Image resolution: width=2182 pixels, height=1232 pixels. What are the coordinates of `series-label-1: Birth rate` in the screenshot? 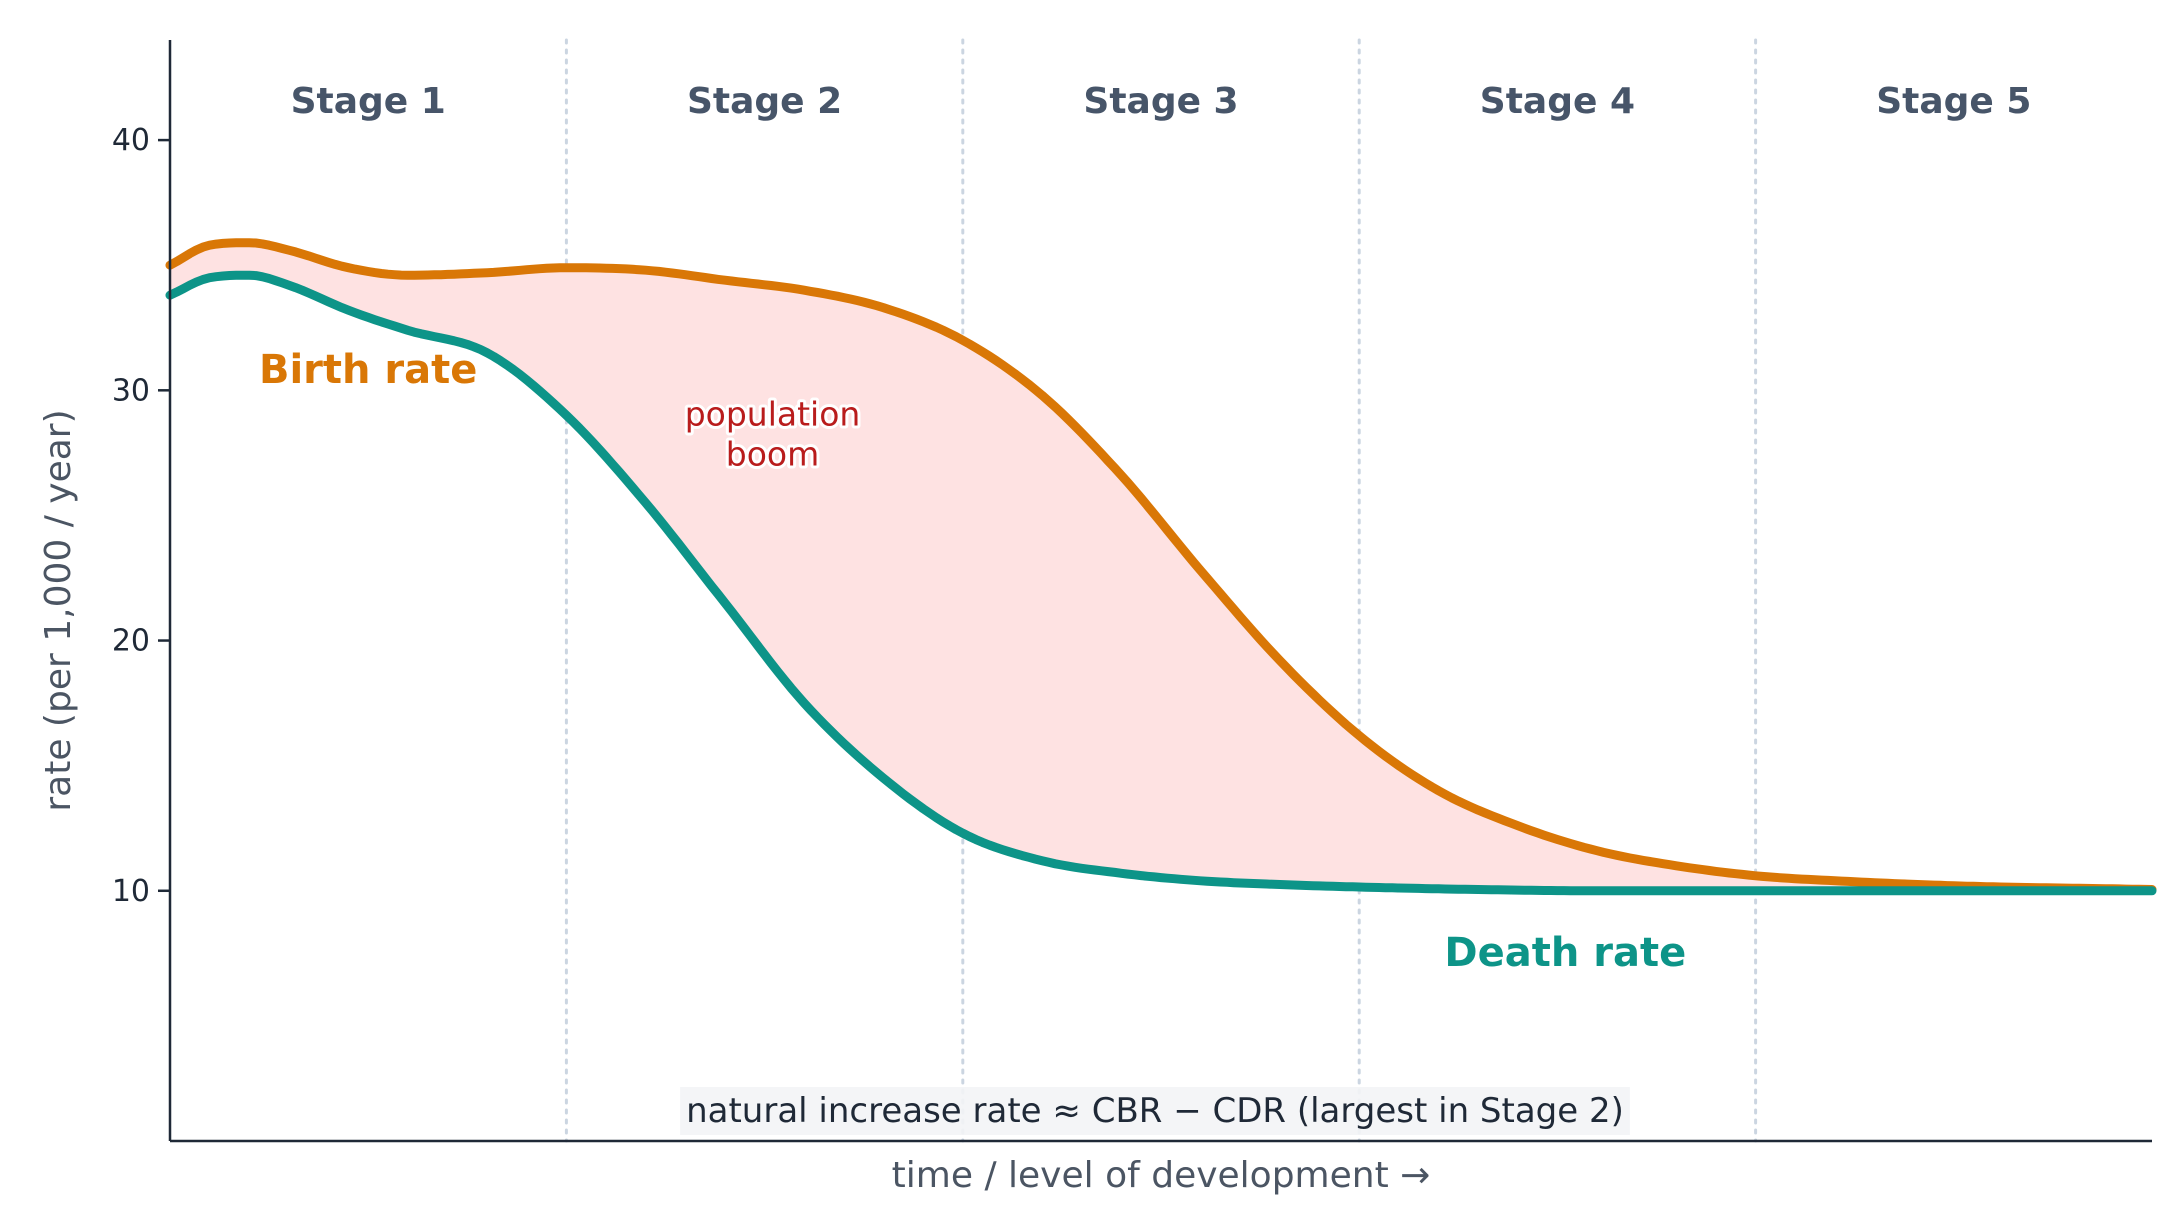 It's located at (368, 370).